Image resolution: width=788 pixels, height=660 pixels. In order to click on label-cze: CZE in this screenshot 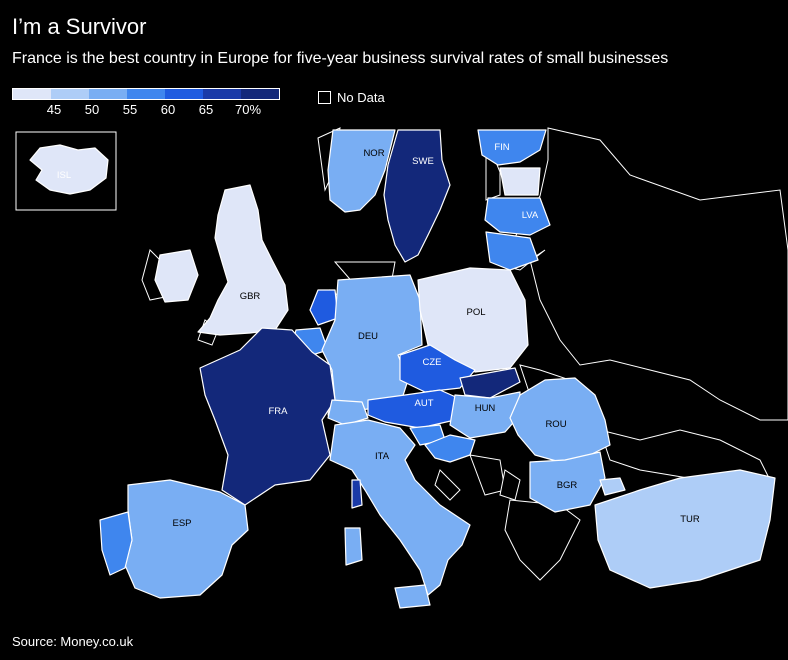, I will do `click(432, 362)`.